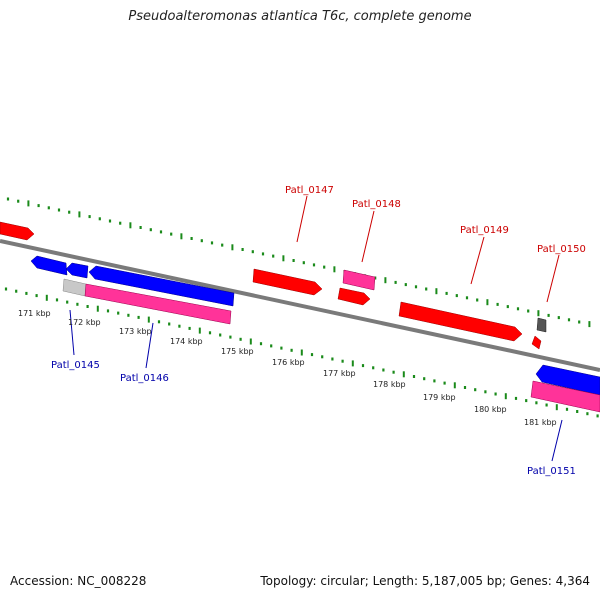  Describe the element at coordinates (567, 380) in the screenshot. I see `gene-feature-patl-0151-cds` at that location.